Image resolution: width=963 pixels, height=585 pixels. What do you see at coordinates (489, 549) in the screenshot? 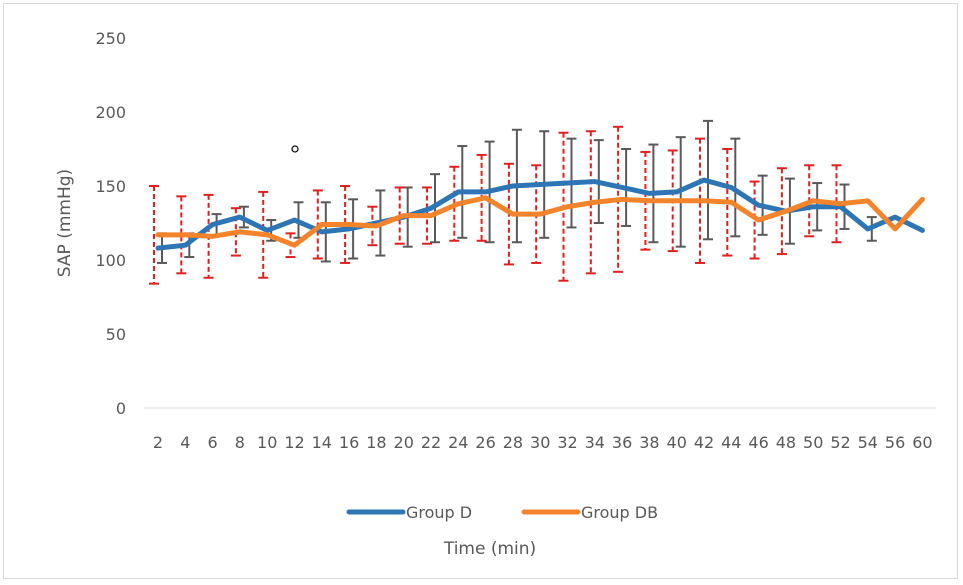
I see `x-axis-label: Time (min)` at bounding box center [489, 549].